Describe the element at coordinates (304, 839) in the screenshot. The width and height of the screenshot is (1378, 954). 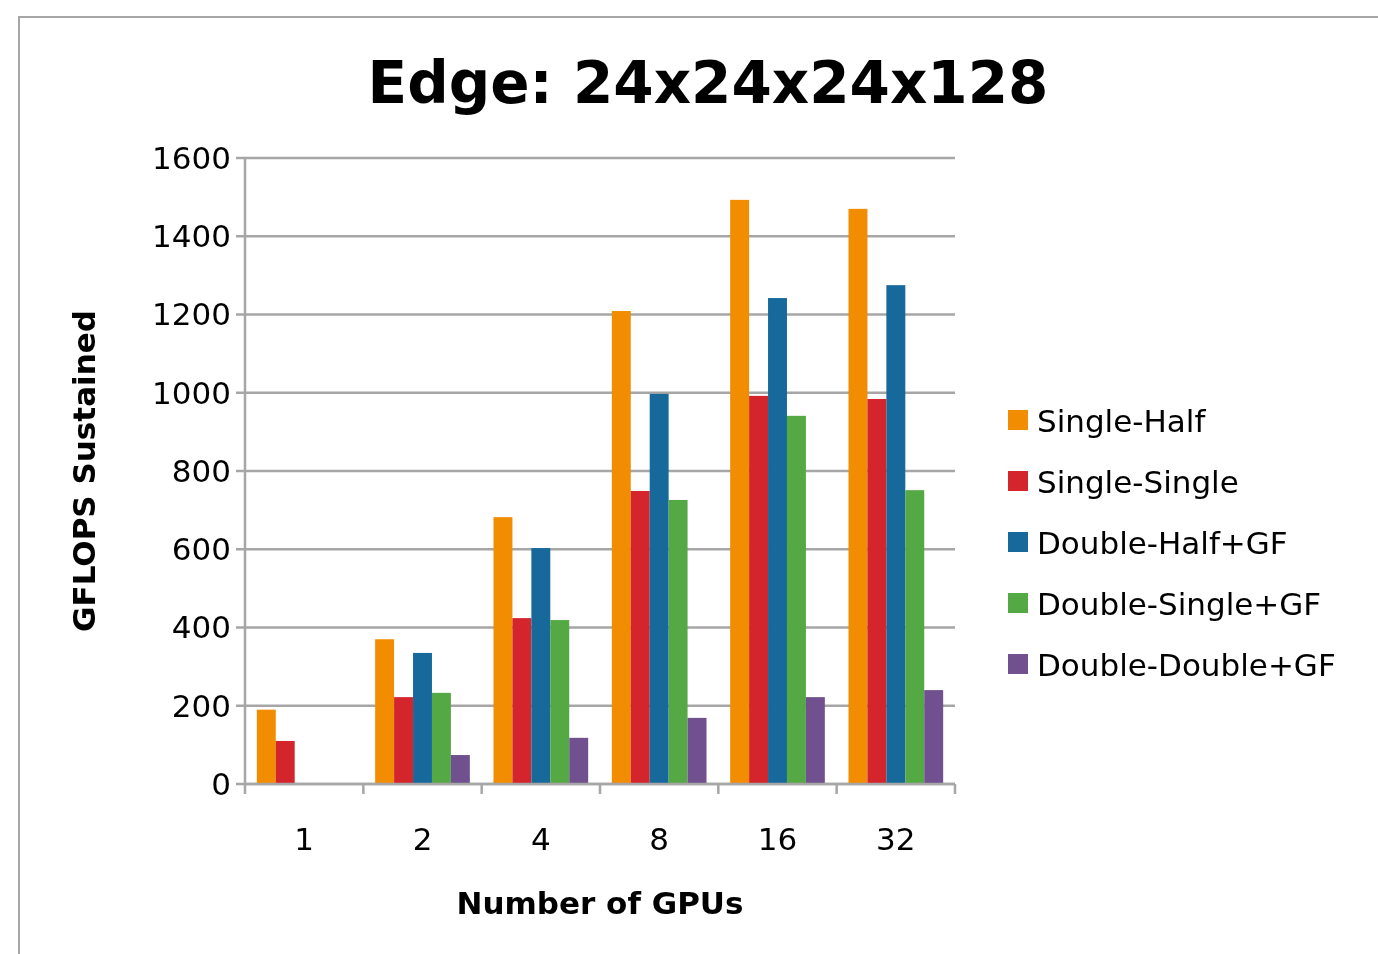
I see `x-tick-label: 1` at that location.